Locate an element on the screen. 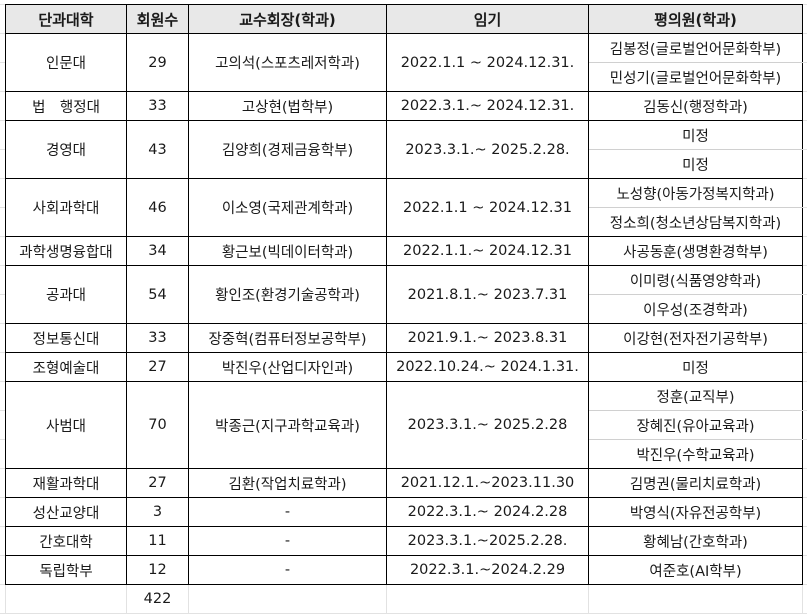 The width and height of the screenshot is (807, 615). table-row: 성산교양대 3-2022.3.1.~ 2024.2.28 박영식(자유전공학부) is located at coordinates (404, 512).